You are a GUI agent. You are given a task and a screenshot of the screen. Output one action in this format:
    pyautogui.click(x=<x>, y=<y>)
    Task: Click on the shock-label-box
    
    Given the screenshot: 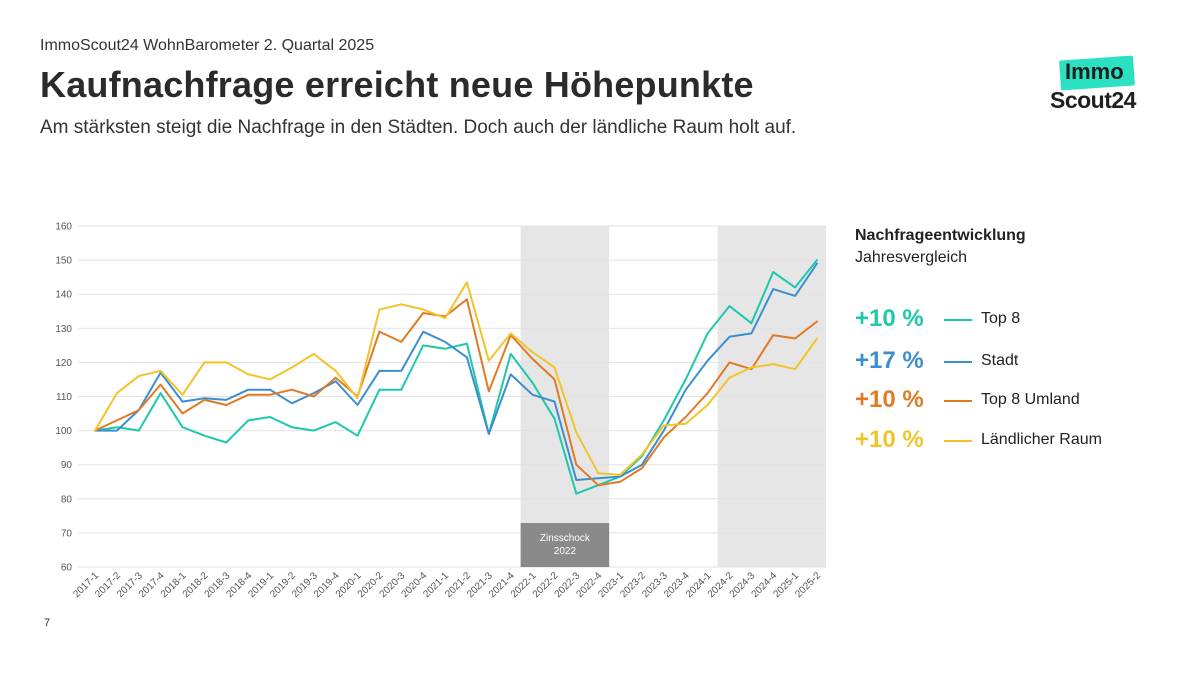 What is the action you would take?
    pyautogui.click(x=565, y=545)
    